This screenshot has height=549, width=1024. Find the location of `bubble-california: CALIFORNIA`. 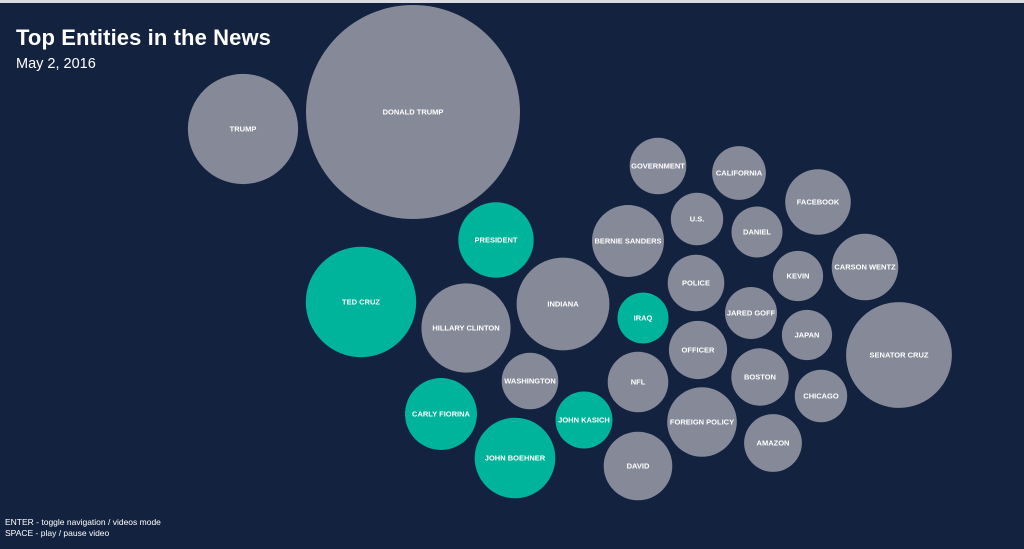

bubble-california: CALIFORNIA is located at coordinates (739, 173).